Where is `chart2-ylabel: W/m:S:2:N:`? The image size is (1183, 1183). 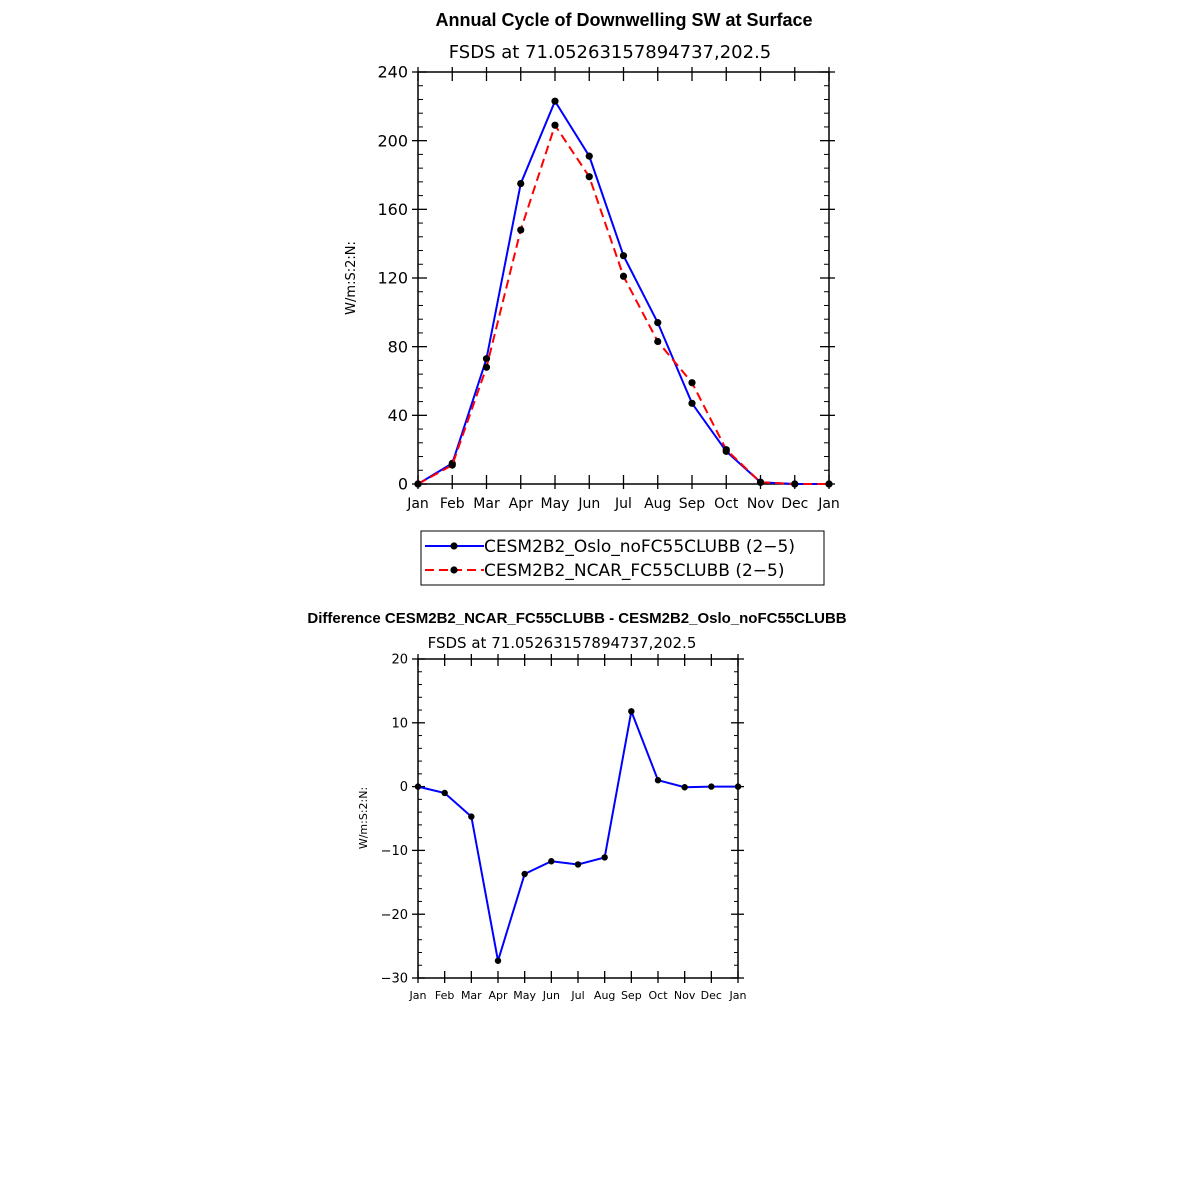 chart2-ylabel: W/m:S:2:N: is located at coordinates (363, 818).